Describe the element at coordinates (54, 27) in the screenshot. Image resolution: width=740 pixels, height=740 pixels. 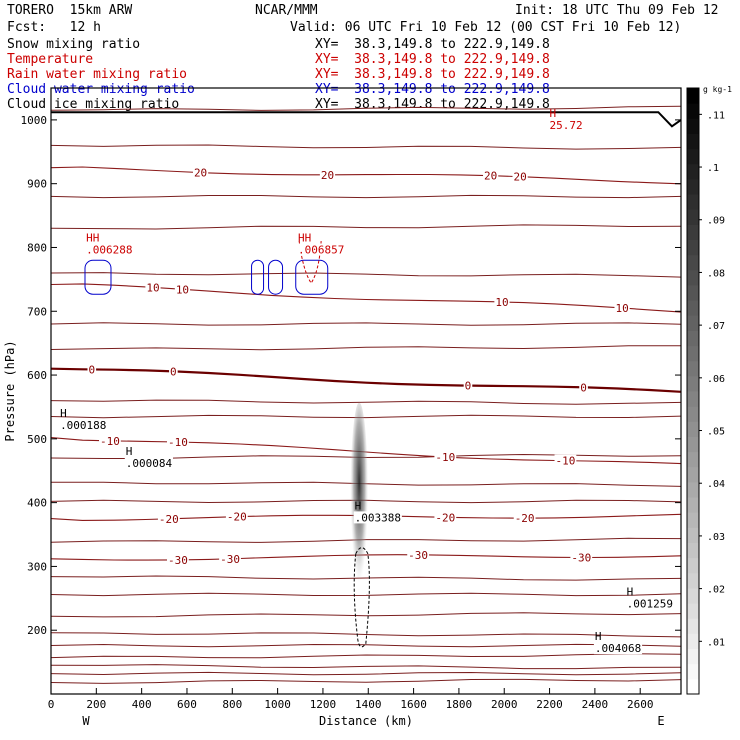
I see `forecast-hour: Fcst: 12 h` at that location.